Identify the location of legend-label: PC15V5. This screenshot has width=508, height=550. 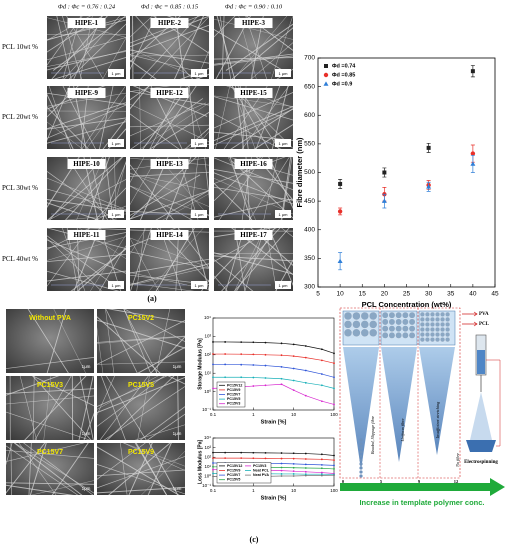
(233, 480).